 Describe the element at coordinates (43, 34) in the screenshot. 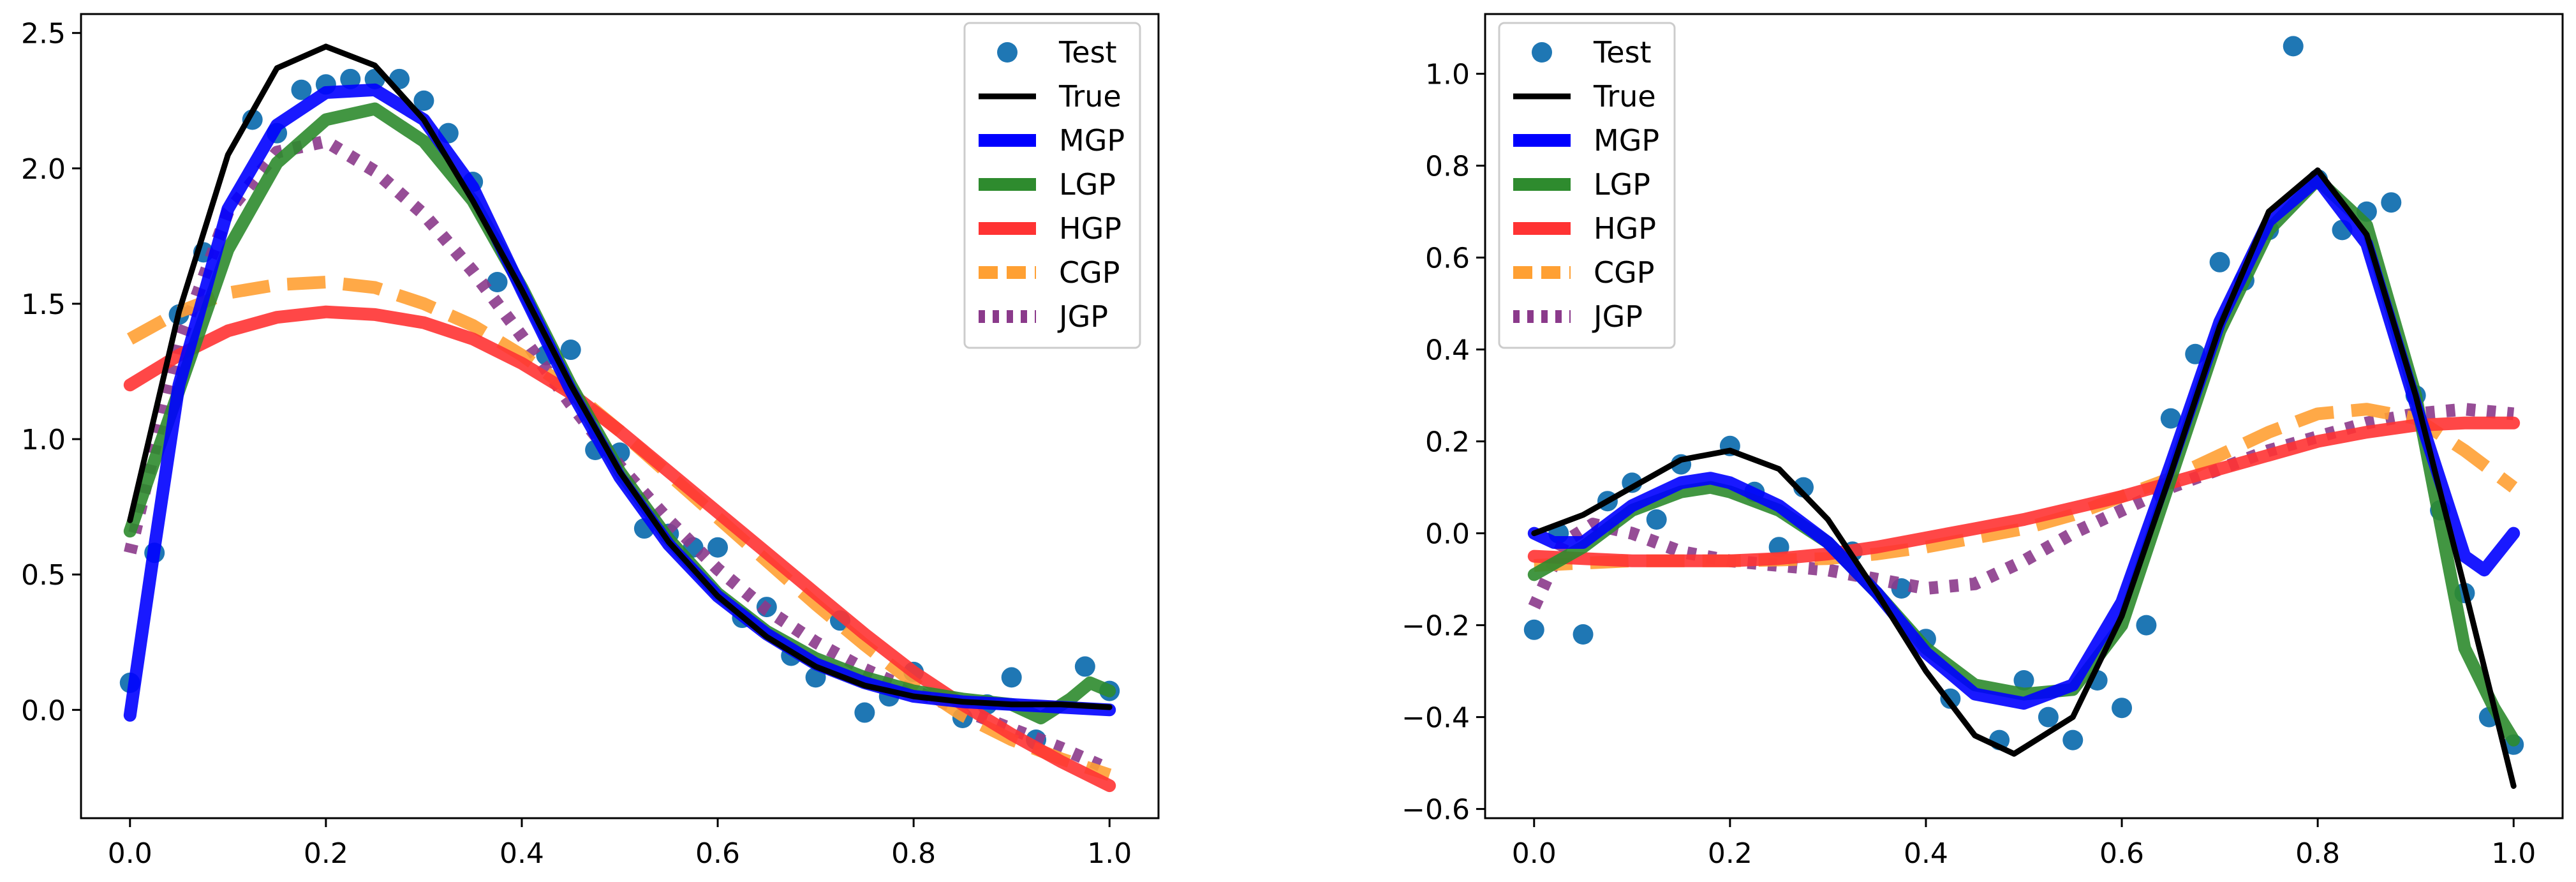

I see `y-tick-label: 2.5` at that location.